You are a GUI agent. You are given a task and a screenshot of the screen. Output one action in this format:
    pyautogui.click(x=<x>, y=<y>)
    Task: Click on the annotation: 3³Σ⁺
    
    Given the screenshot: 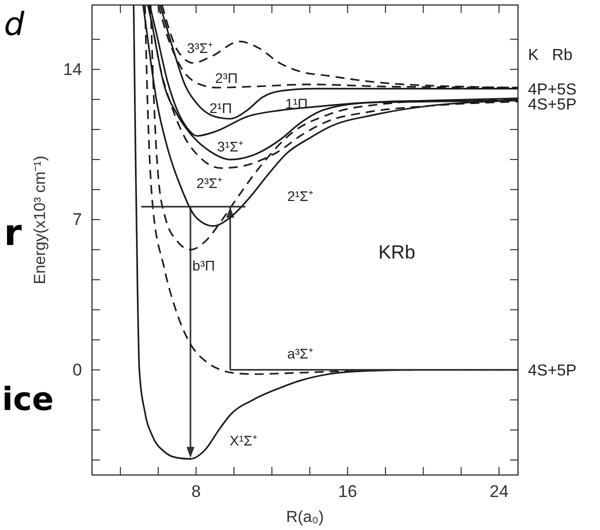 What is the action you would take?
    pyautogui.click(x=199, y=48)
    